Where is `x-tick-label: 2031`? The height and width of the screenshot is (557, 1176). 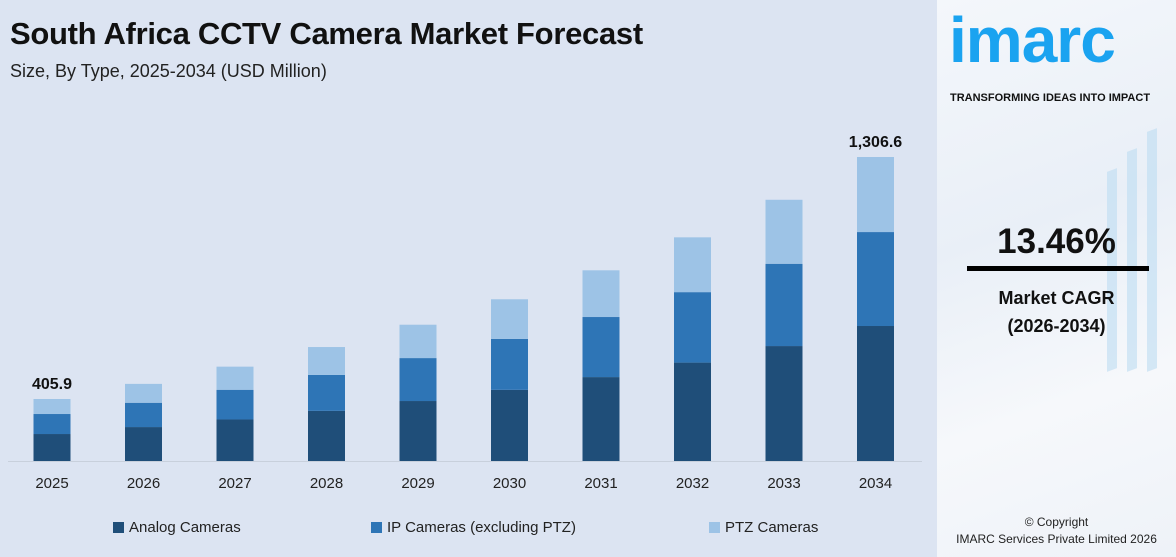
x-tick-label: 2031 is located at coordinates (600, 483).